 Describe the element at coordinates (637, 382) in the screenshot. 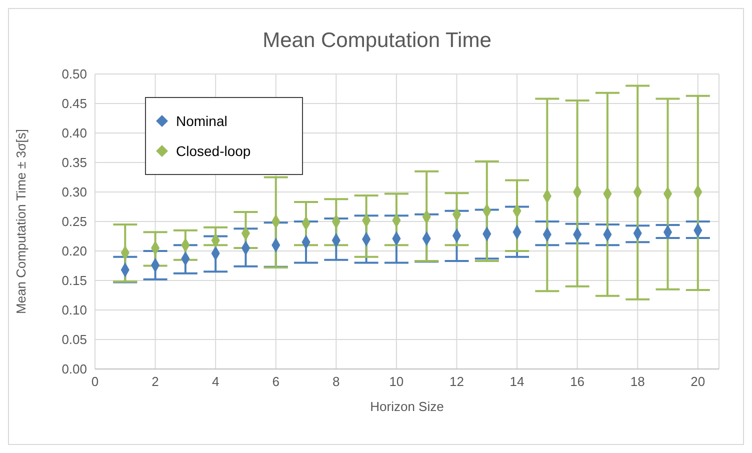

I see `x-tick-label: 18` at that location.